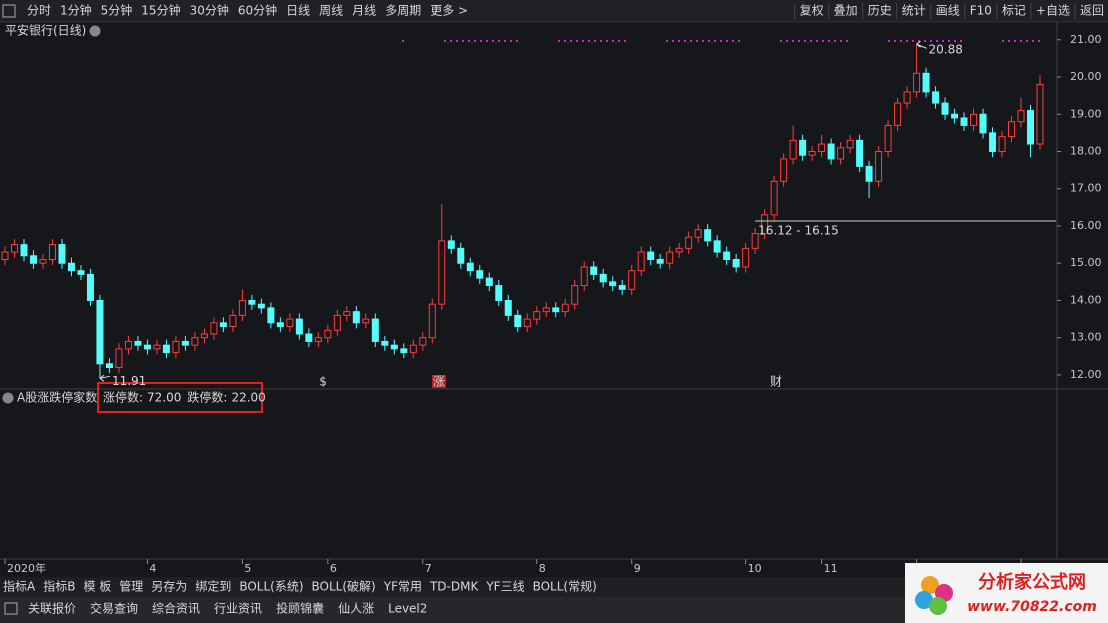  I want to click on watermark: 分析家公式网 www.70822.com, so click(1006, 593).